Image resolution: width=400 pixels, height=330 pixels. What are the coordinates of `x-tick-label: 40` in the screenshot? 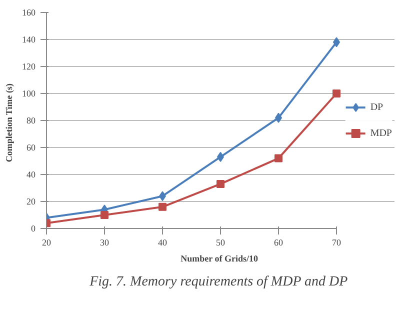 It's located at (163, 243).